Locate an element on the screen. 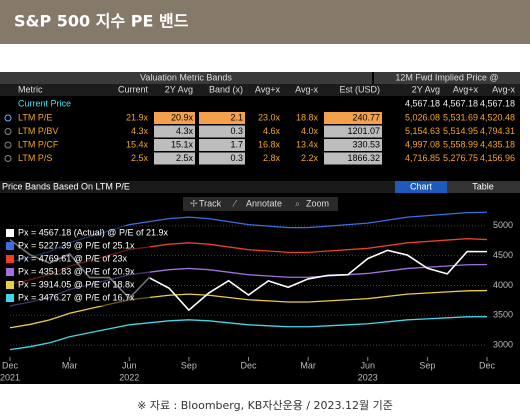 This screenshot has width=530, height=419. cell: 4,716.85 is located at coordinates (422, 158).